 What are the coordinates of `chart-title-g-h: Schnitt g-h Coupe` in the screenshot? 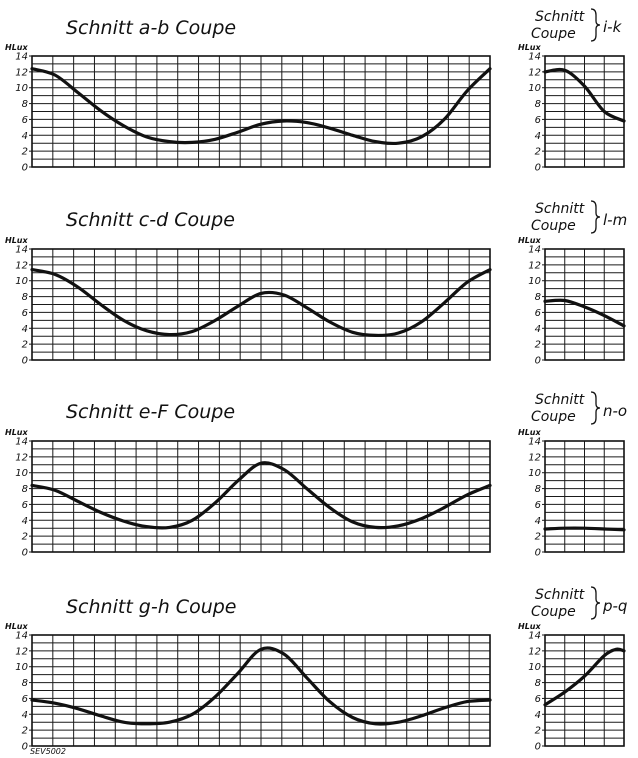 It's located at (151, 607).